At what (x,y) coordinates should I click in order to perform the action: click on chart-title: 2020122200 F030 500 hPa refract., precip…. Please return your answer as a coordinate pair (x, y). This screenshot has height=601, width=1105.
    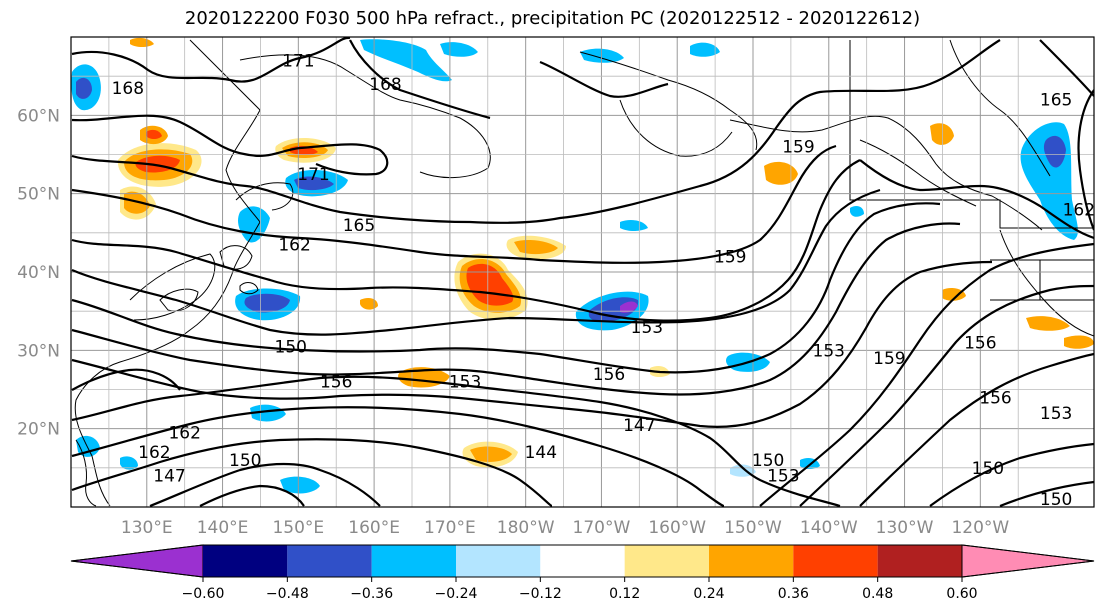
    Looking at the image, I should click on (552, 18).